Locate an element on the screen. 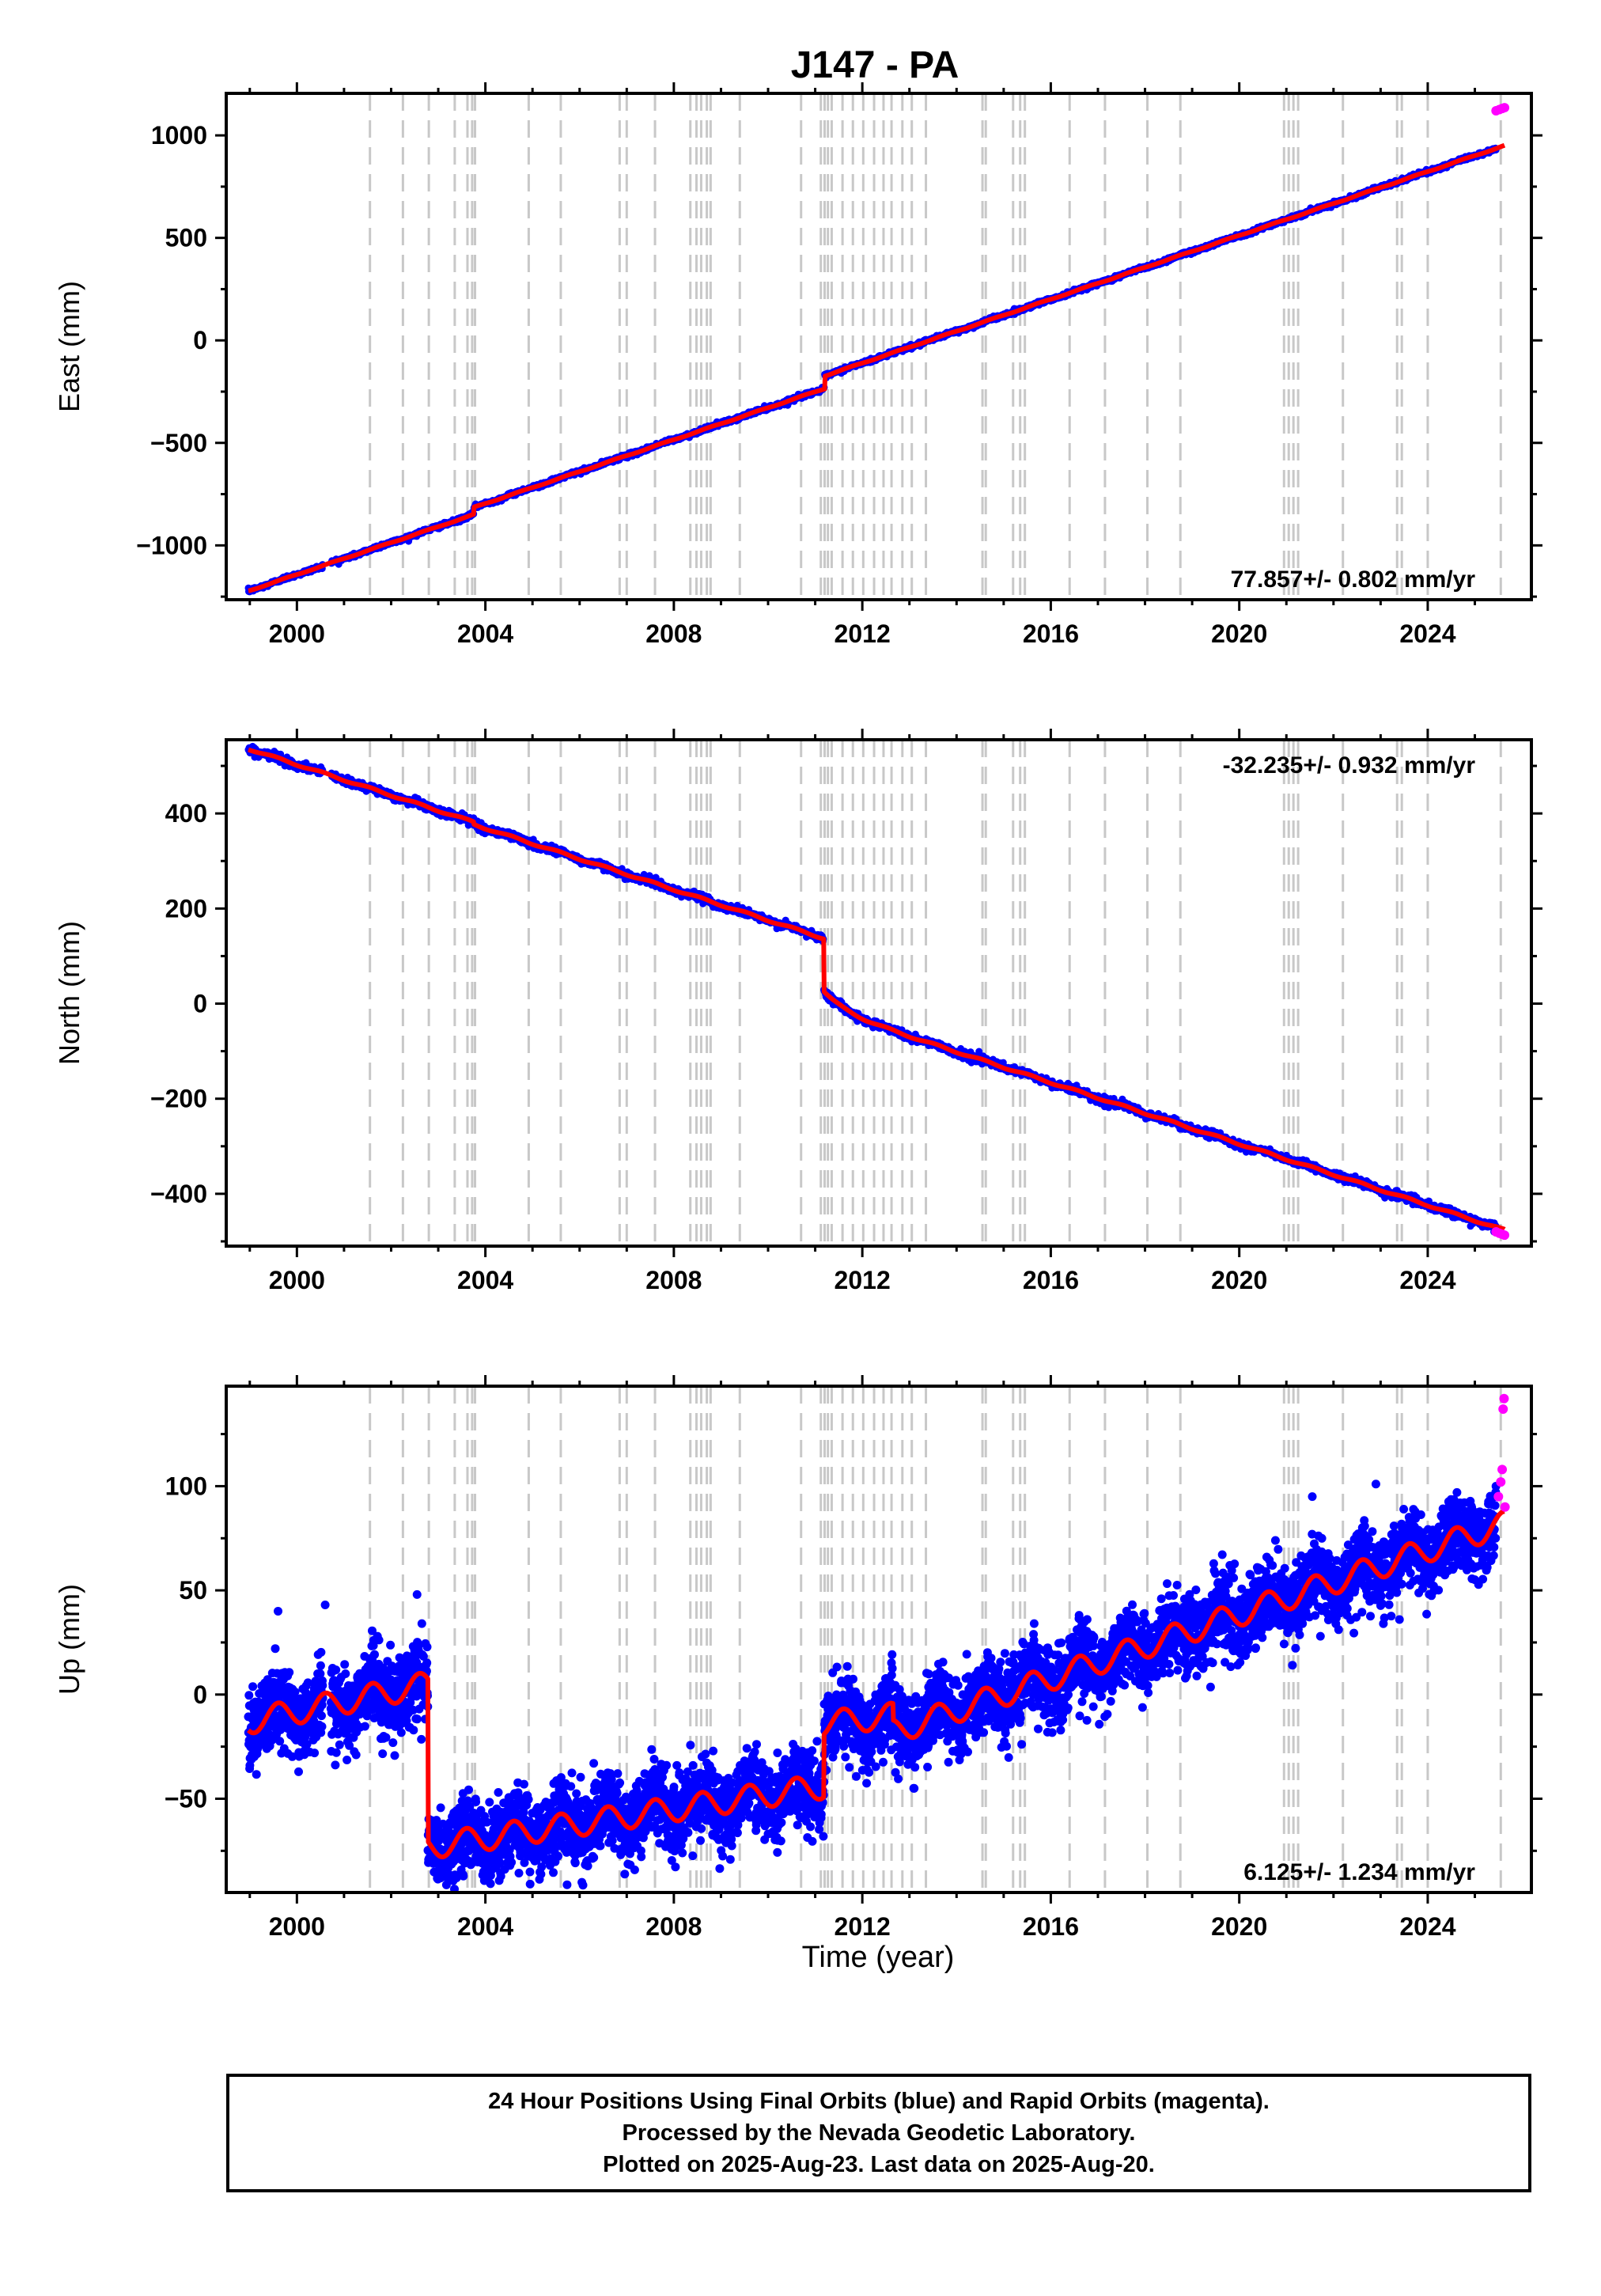 The image size is (1601, 2296). east-y-axis-label: East (mm) is located at coordinates (69, 346).